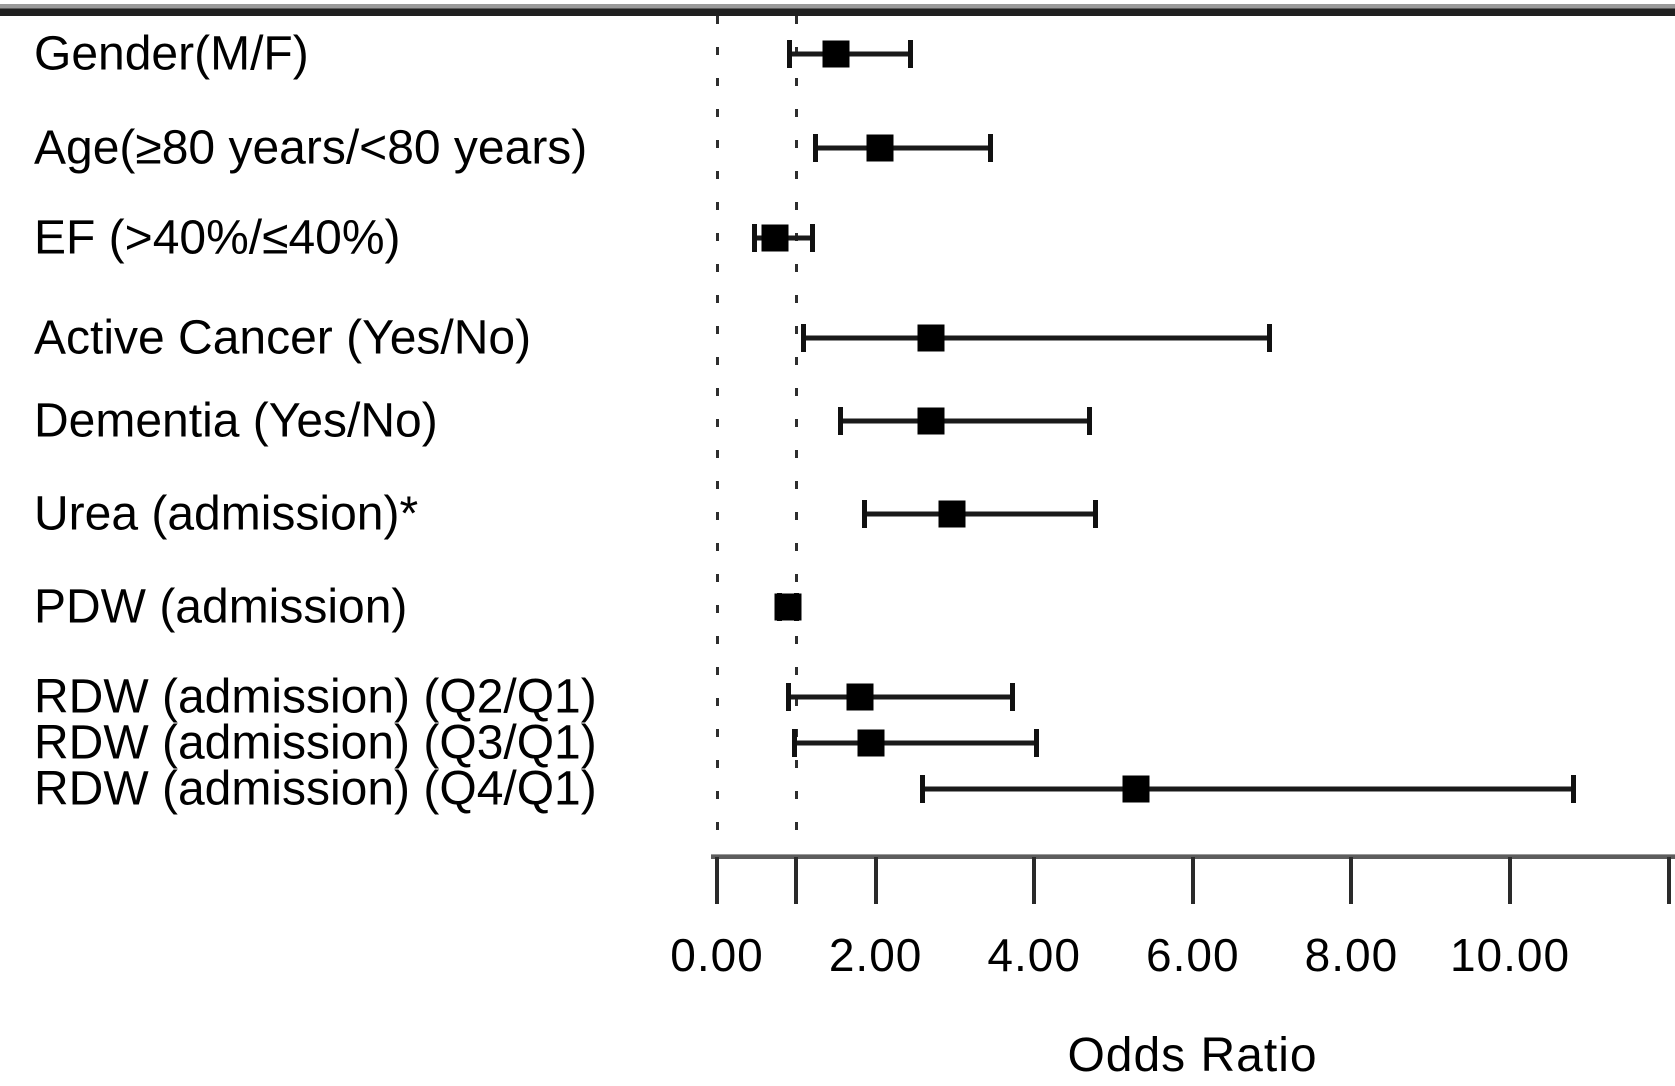 The height and width of the screenshot is (1086, 1675). I want to click on row-label: RDW (admission) (Q2/Q1), so click(315, 697).